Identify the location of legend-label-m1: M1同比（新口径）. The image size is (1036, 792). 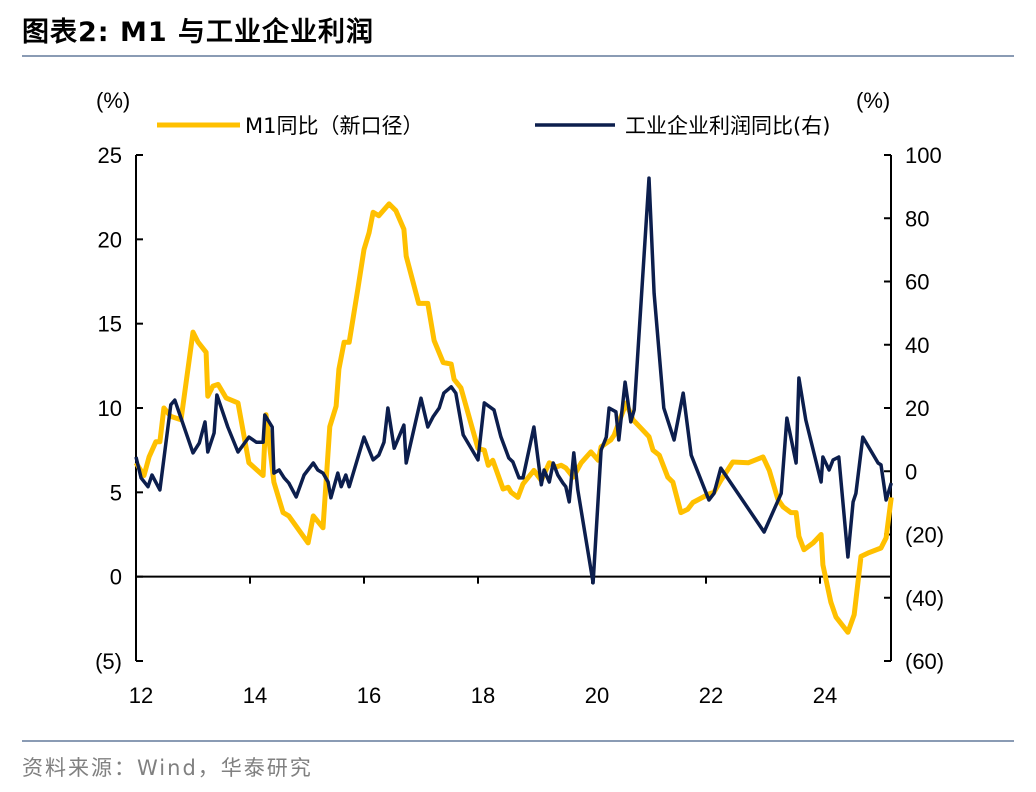
(334, 126).